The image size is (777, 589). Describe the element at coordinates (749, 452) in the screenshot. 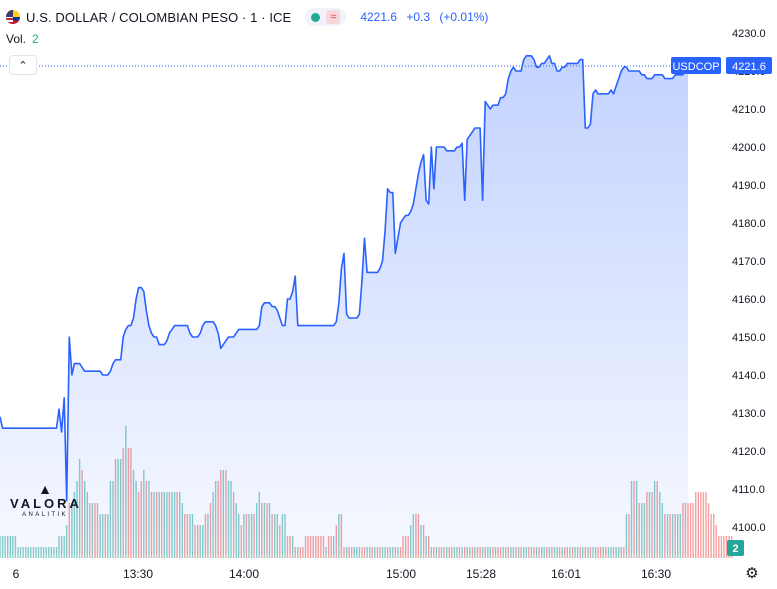

I see `price-tick-label: 4120.0` at that location.